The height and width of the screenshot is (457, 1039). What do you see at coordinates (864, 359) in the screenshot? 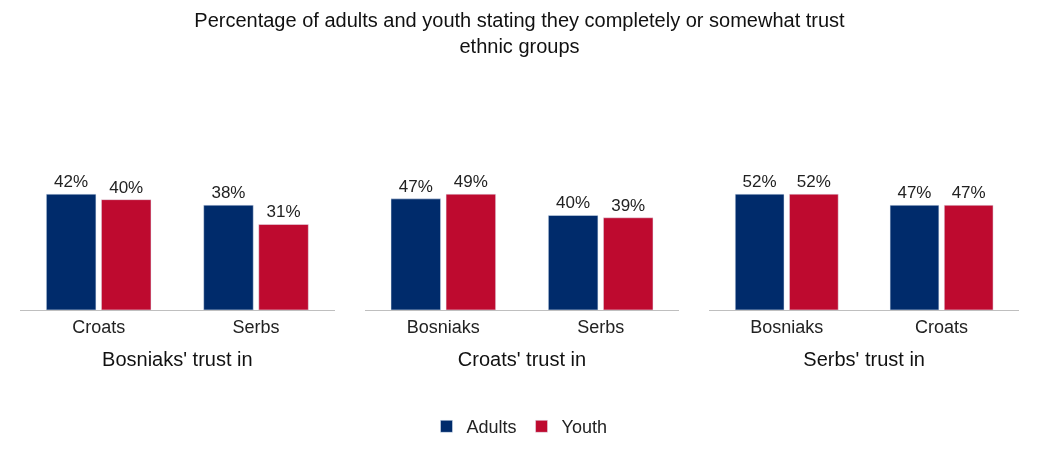
I see `x-axis-title: Serbs' trust in` at bounding box center [864, 359].